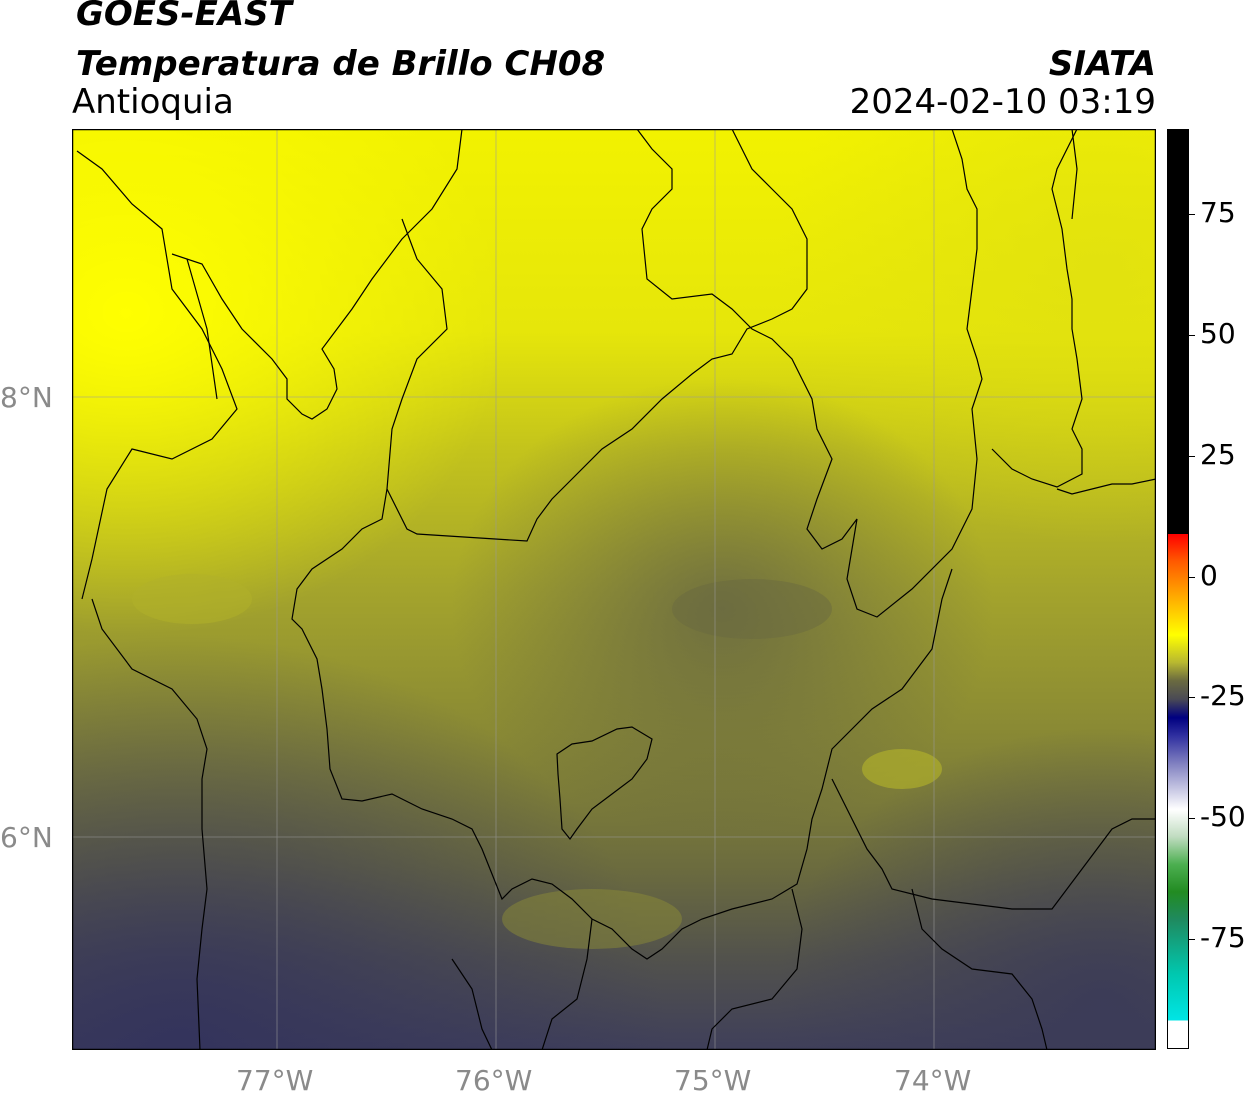  Describe the element at coordinates (713, 1080) in the screenshot. I see `lon-label-75w: 75°W` at that location.